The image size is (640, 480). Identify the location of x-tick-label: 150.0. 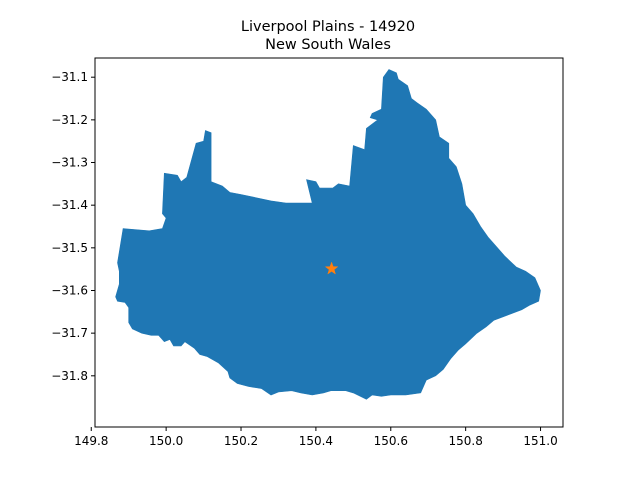
(166, 441).